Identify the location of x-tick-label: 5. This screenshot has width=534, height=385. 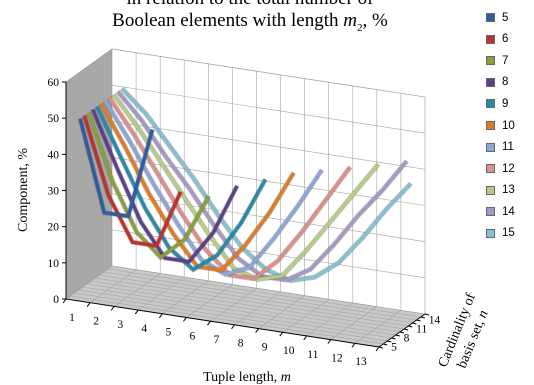
(168, 333).